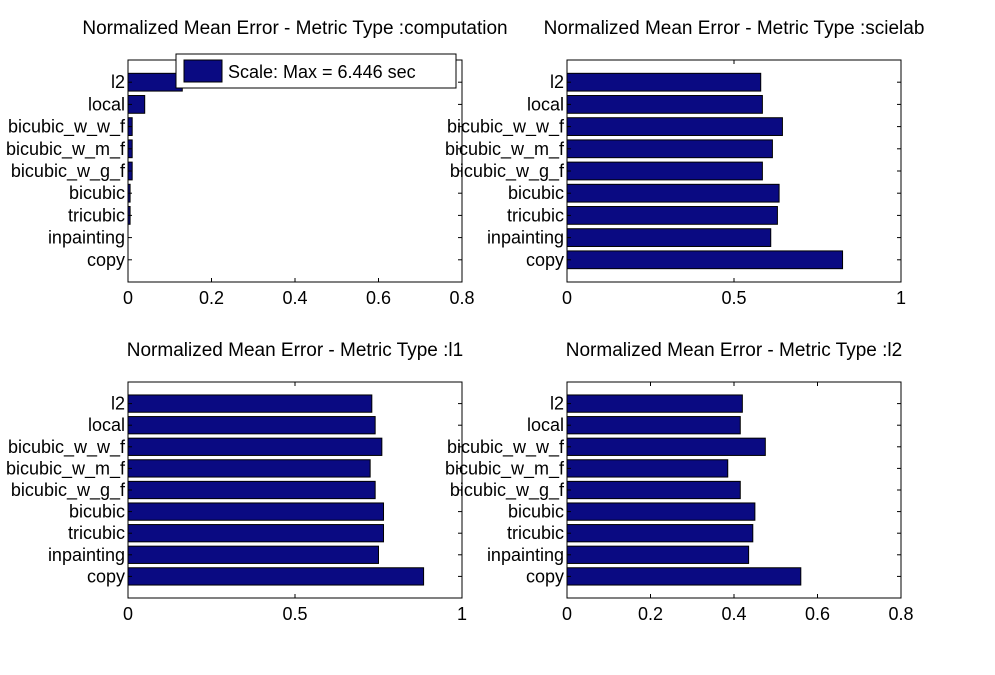  I want to click on legend-swatch, so click(203, 71).